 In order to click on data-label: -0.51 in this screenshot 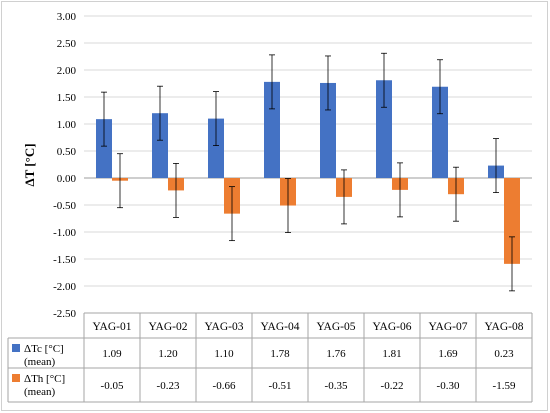, I will do `click(280, 386)`.